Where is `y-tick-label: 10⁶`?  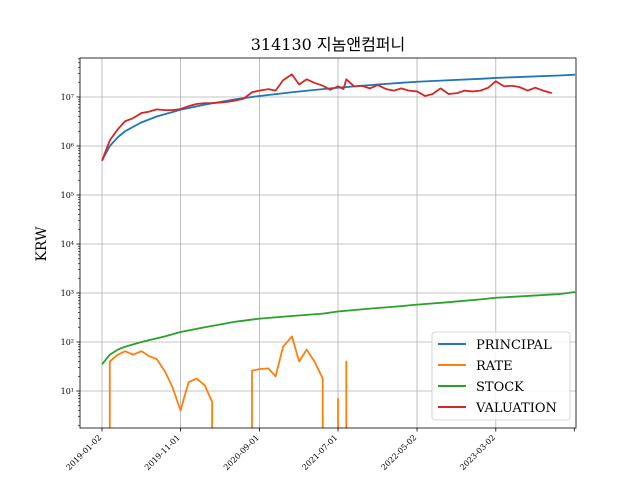 y-tick-label: 10⁶ is located at coordinates (67, 146).